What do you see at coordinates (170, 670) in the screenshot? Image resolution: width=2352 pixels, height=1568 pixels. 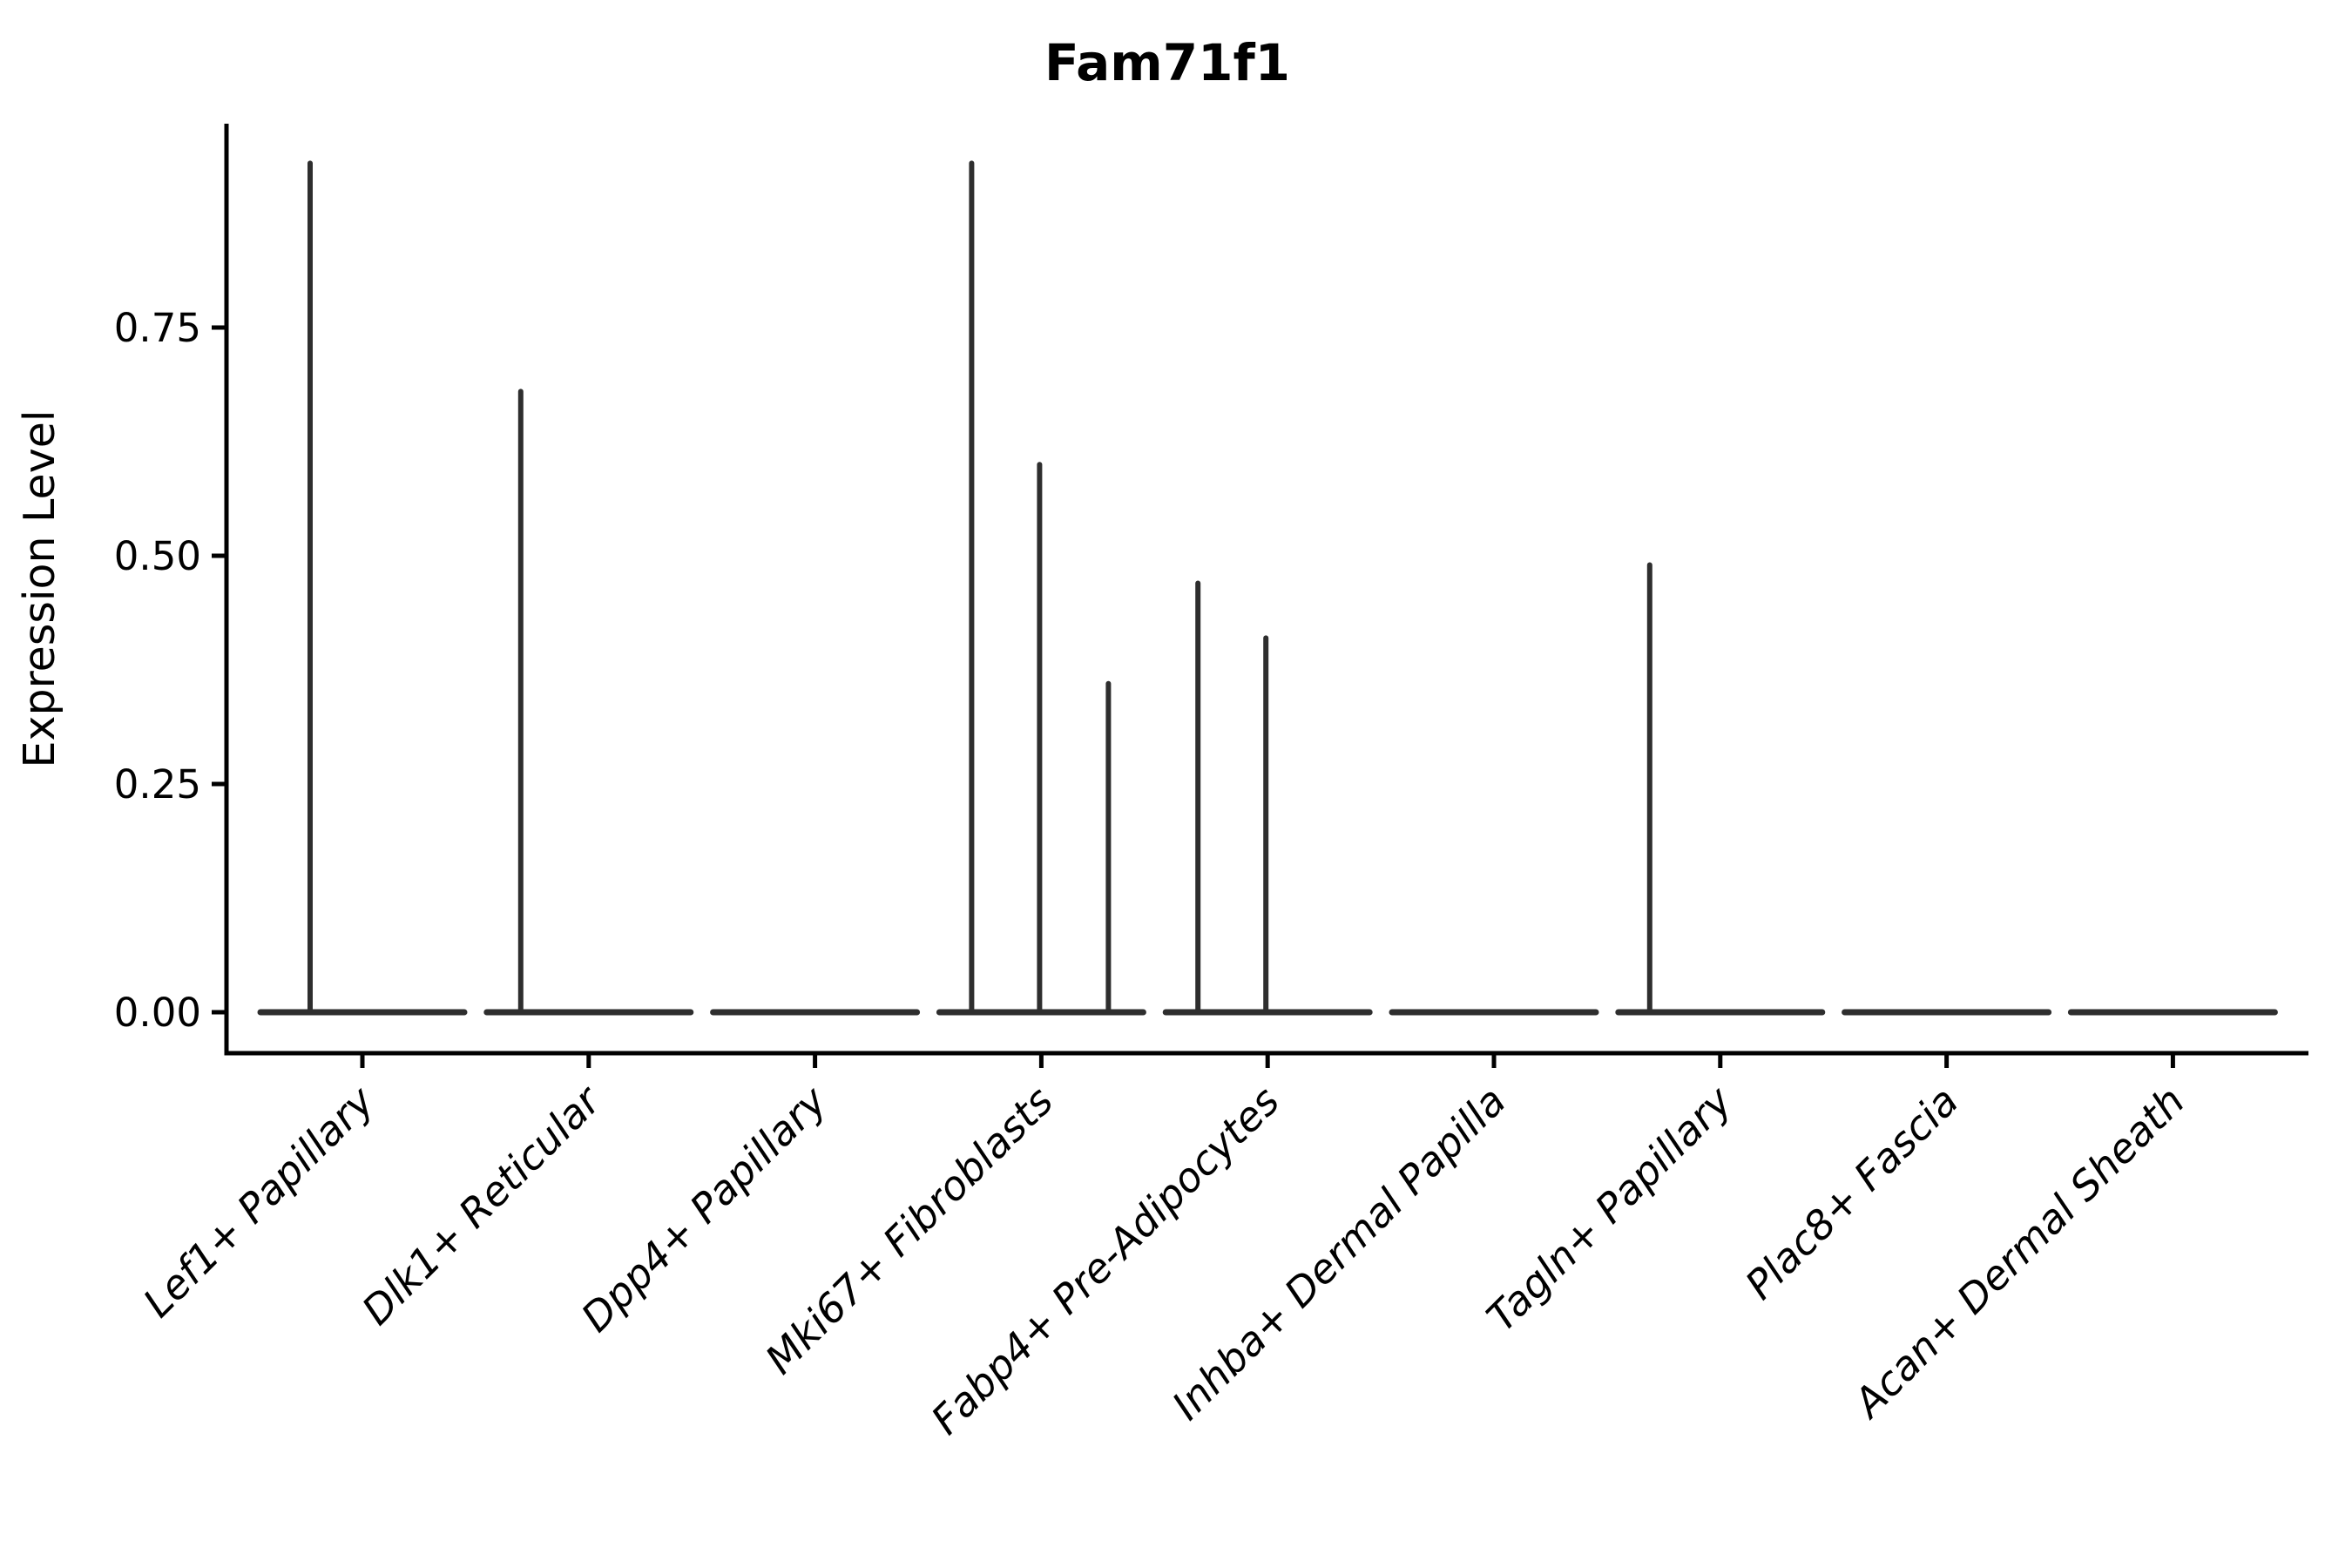 I see `y-axis-ticks: 0.00 0.25 0.50 0.75` at bounding box center [170, 670].